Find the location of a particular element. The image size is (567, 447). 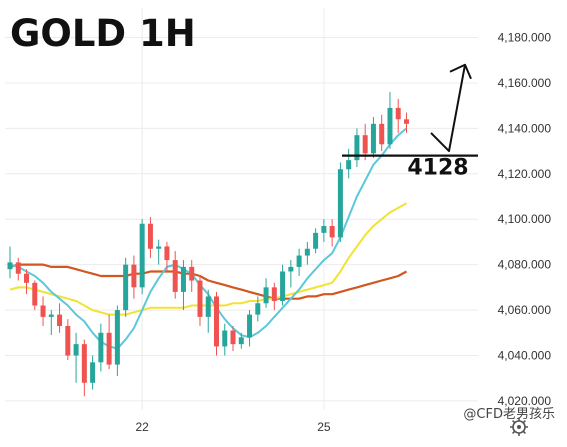

x-axis: 22 25 is located at coordinates (232, 427).